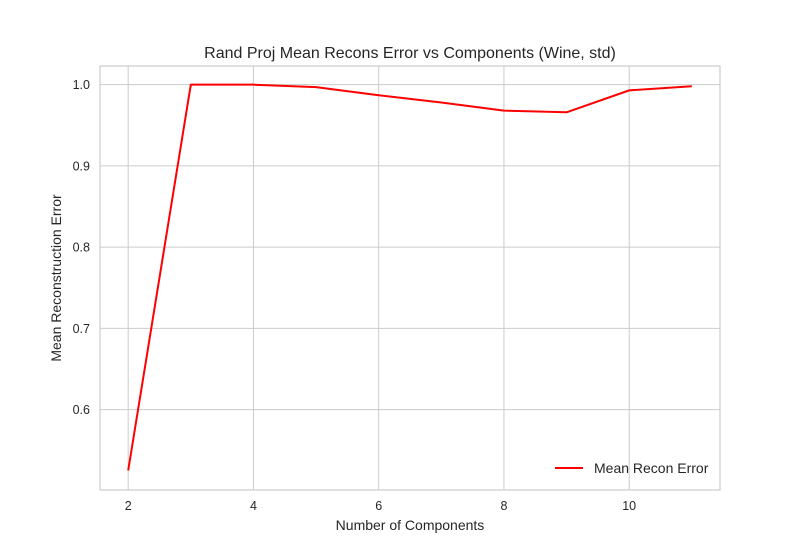  Describe the element at coordinates (81, 166) in the screenshot. I see `y-tick-label: 0.9` at that location.